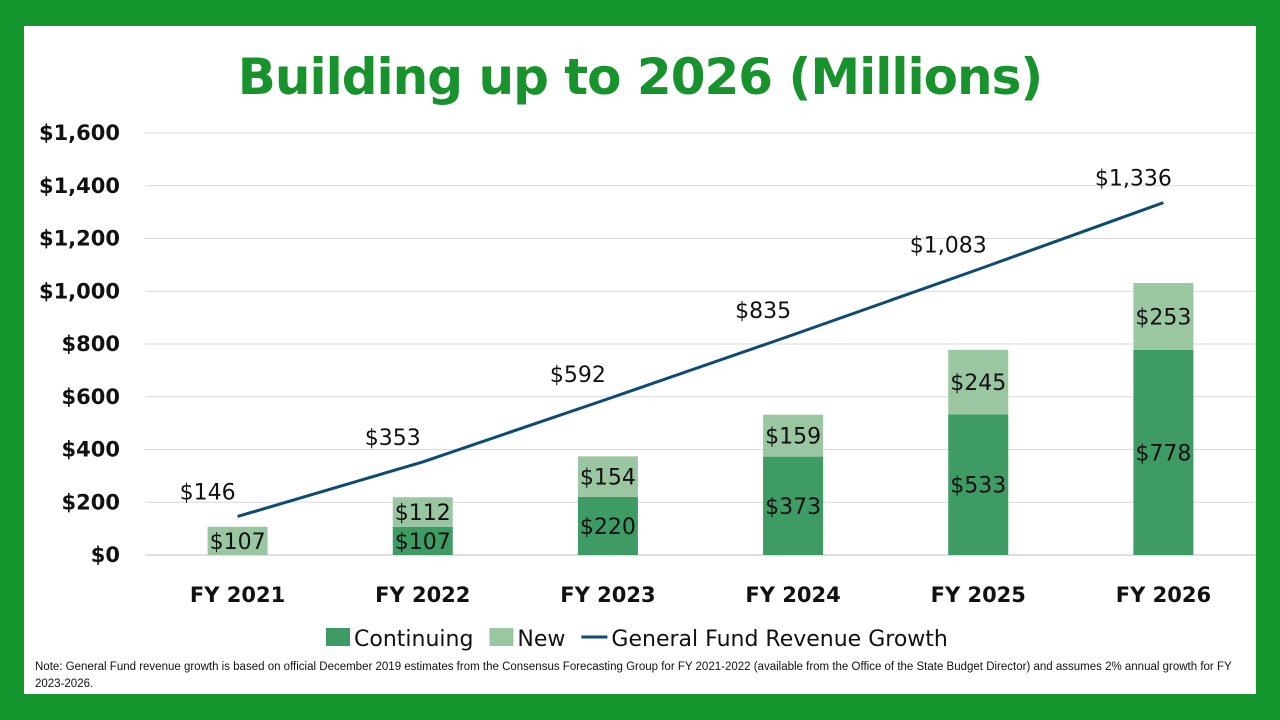  What do you see at coordinates (578, 375) in the screenshot?
I see `line-data-label: $592` at bounding box center [578, 375].